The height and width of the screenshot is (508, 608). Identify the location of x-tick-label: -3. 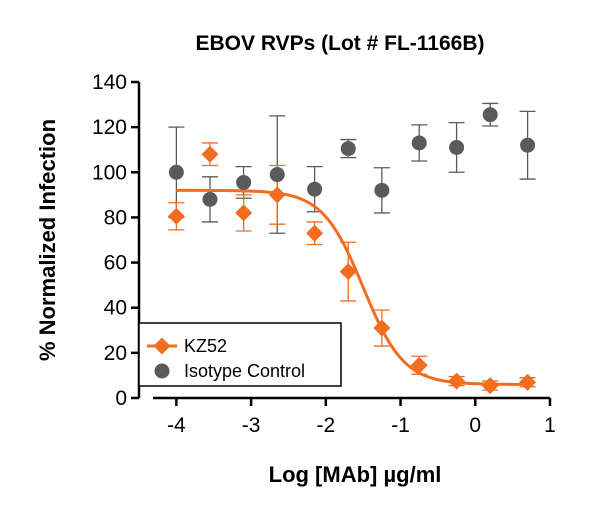
(251, 425).